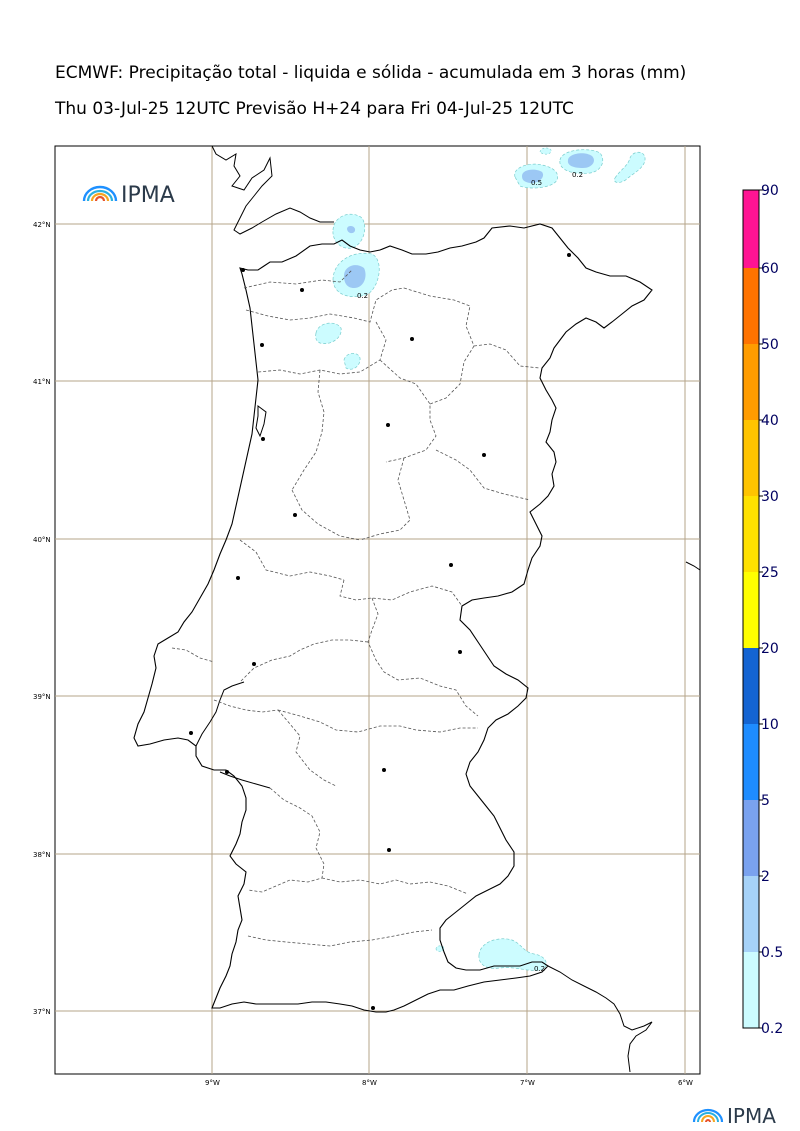 This screenshot has width=800, height=1131. What do you see at coordinates (212, 1083) in the screenshot?
I see `lon-label: 9°W` at bounding box center [212, 1083].